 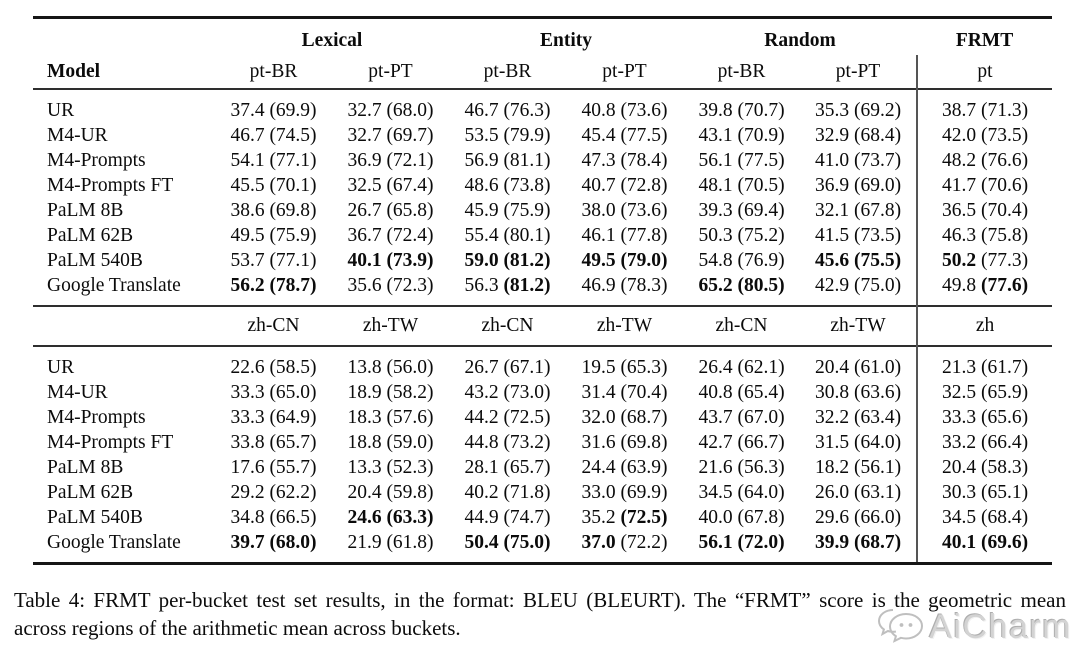 What do you see at coordinates (858, 417) in the screenshot?
I see `score-cell: 32.2 (63.4)` at bounding box center [858, 417].